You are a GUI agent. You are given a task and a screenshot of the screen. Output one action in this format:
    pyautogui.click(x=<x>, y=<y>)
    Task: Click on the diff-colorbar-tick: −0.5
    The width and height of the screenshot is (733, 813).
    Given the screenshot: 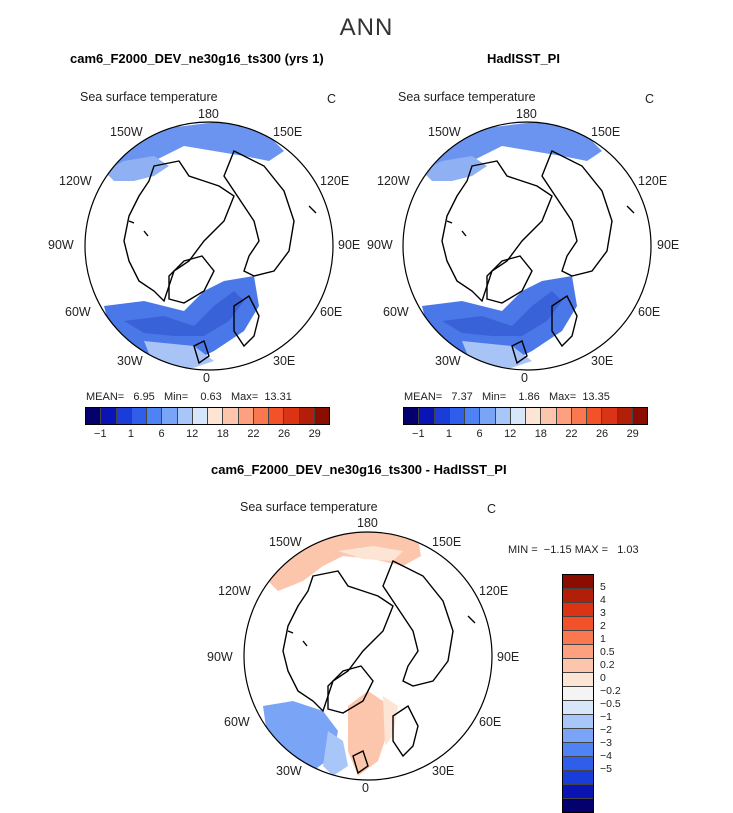 What is the action you would take?
    pyautogui.click(x=610, y=704)
    